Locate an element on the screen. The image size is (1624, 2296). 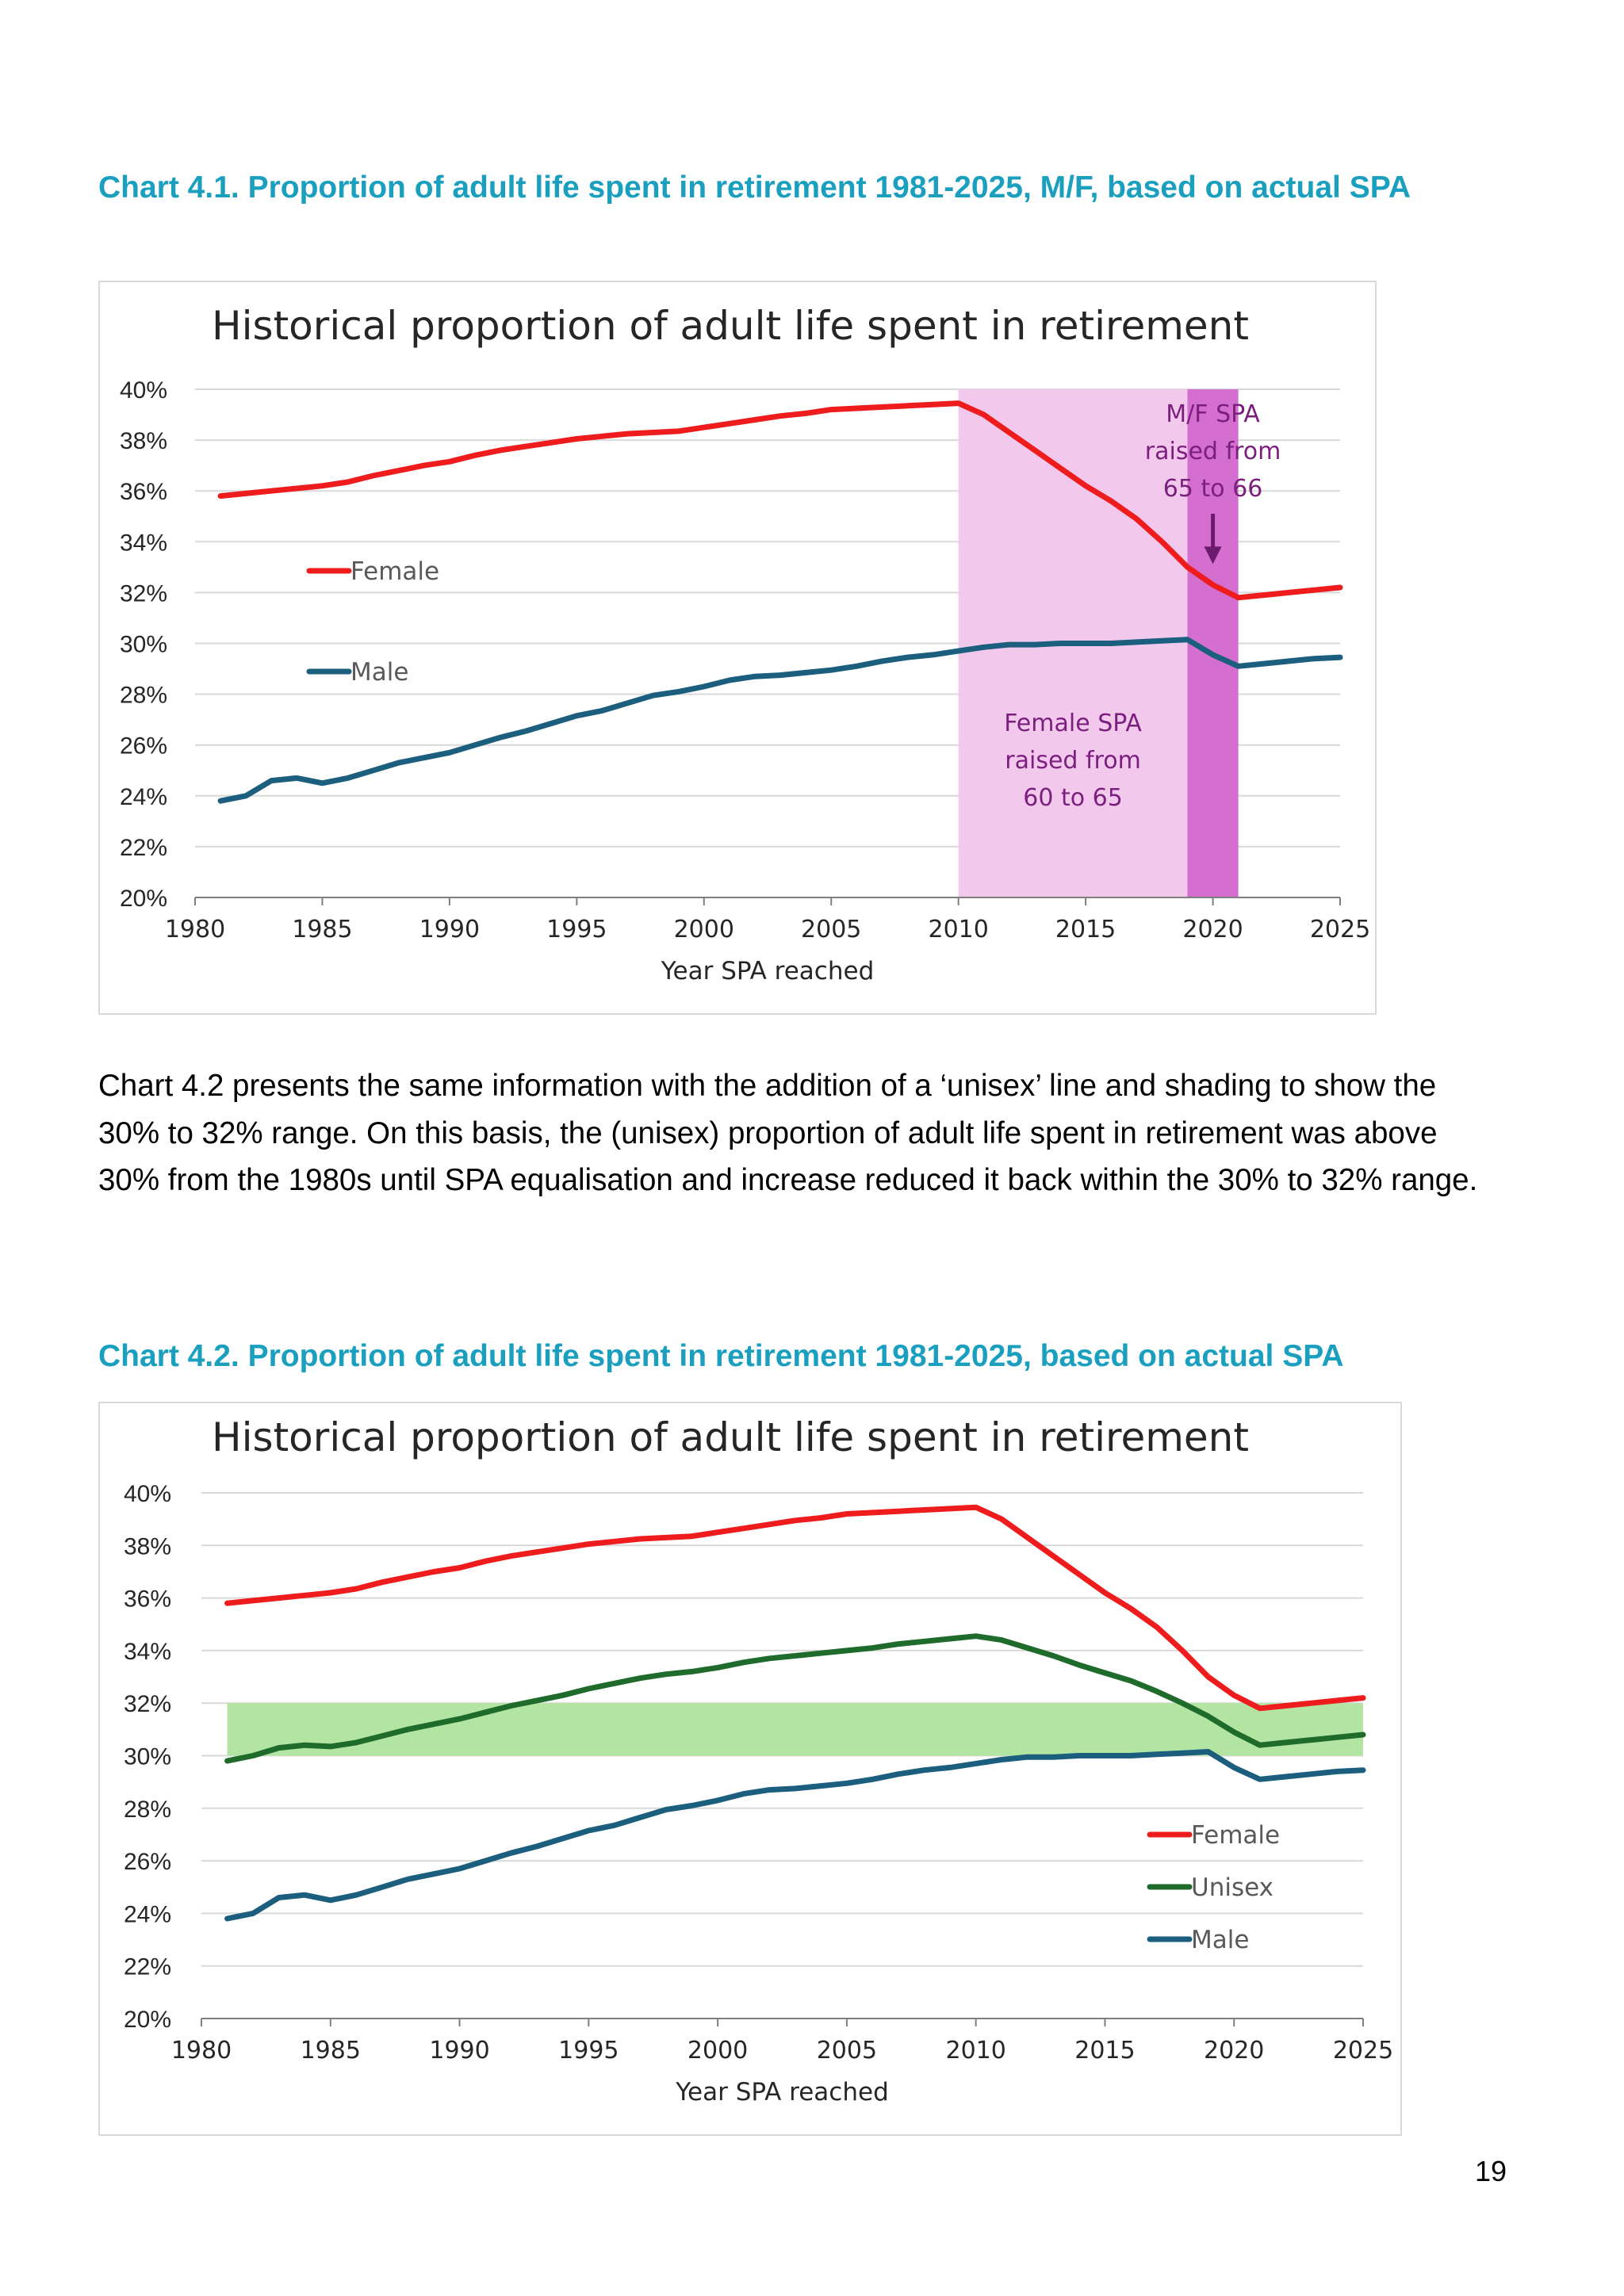
annotation-arrow-head is located at coordinates (1213, 555).